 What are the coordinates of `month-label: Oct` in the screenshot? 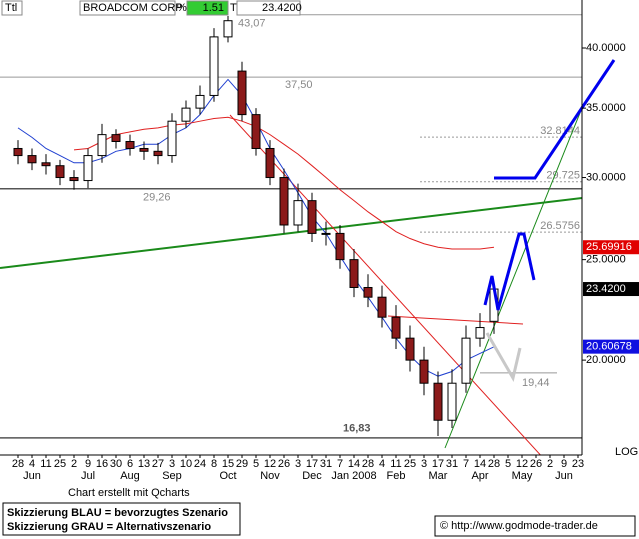 It's located at (227, 476).